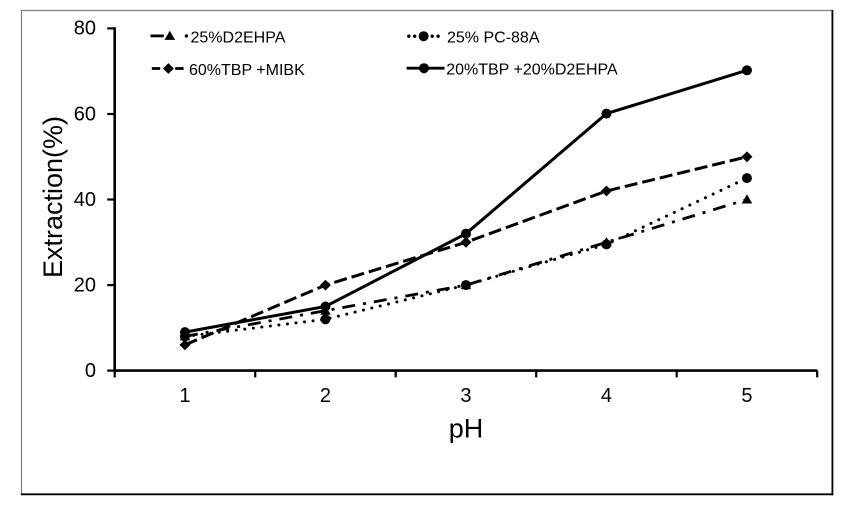  I want to click on svg-text: 0, so click(90, 371).